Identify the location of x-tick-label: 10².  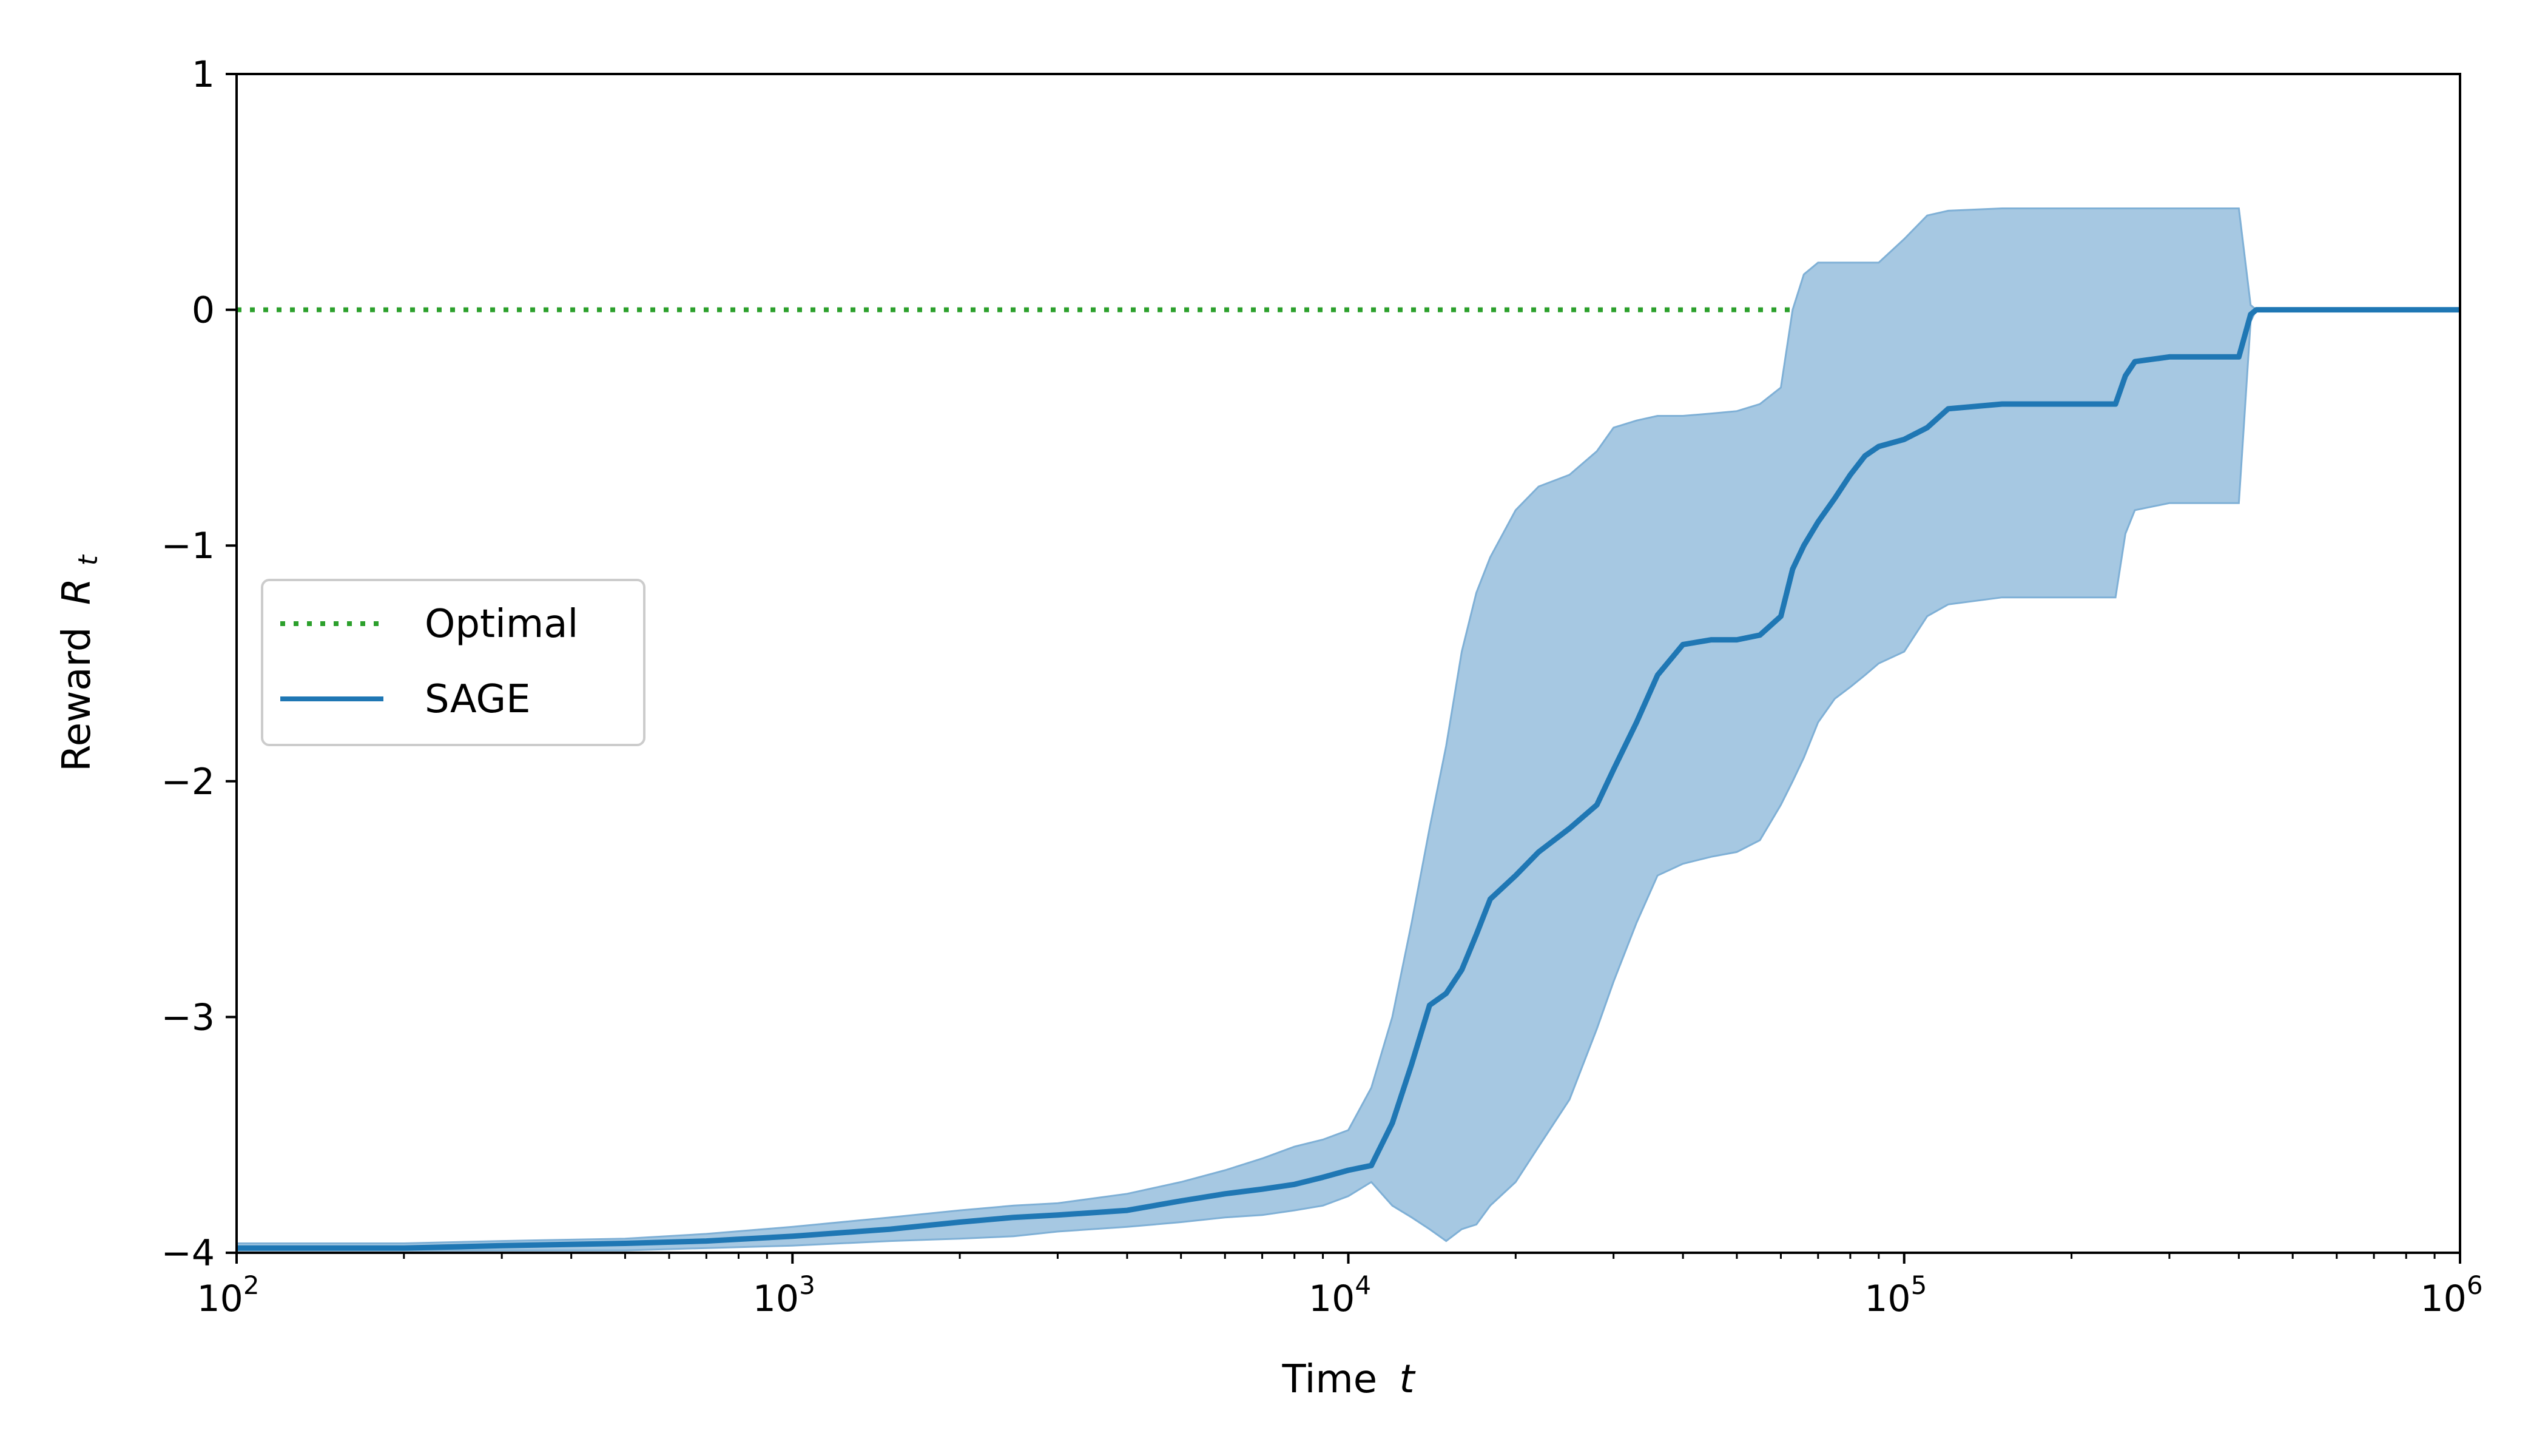
(228, 1295).